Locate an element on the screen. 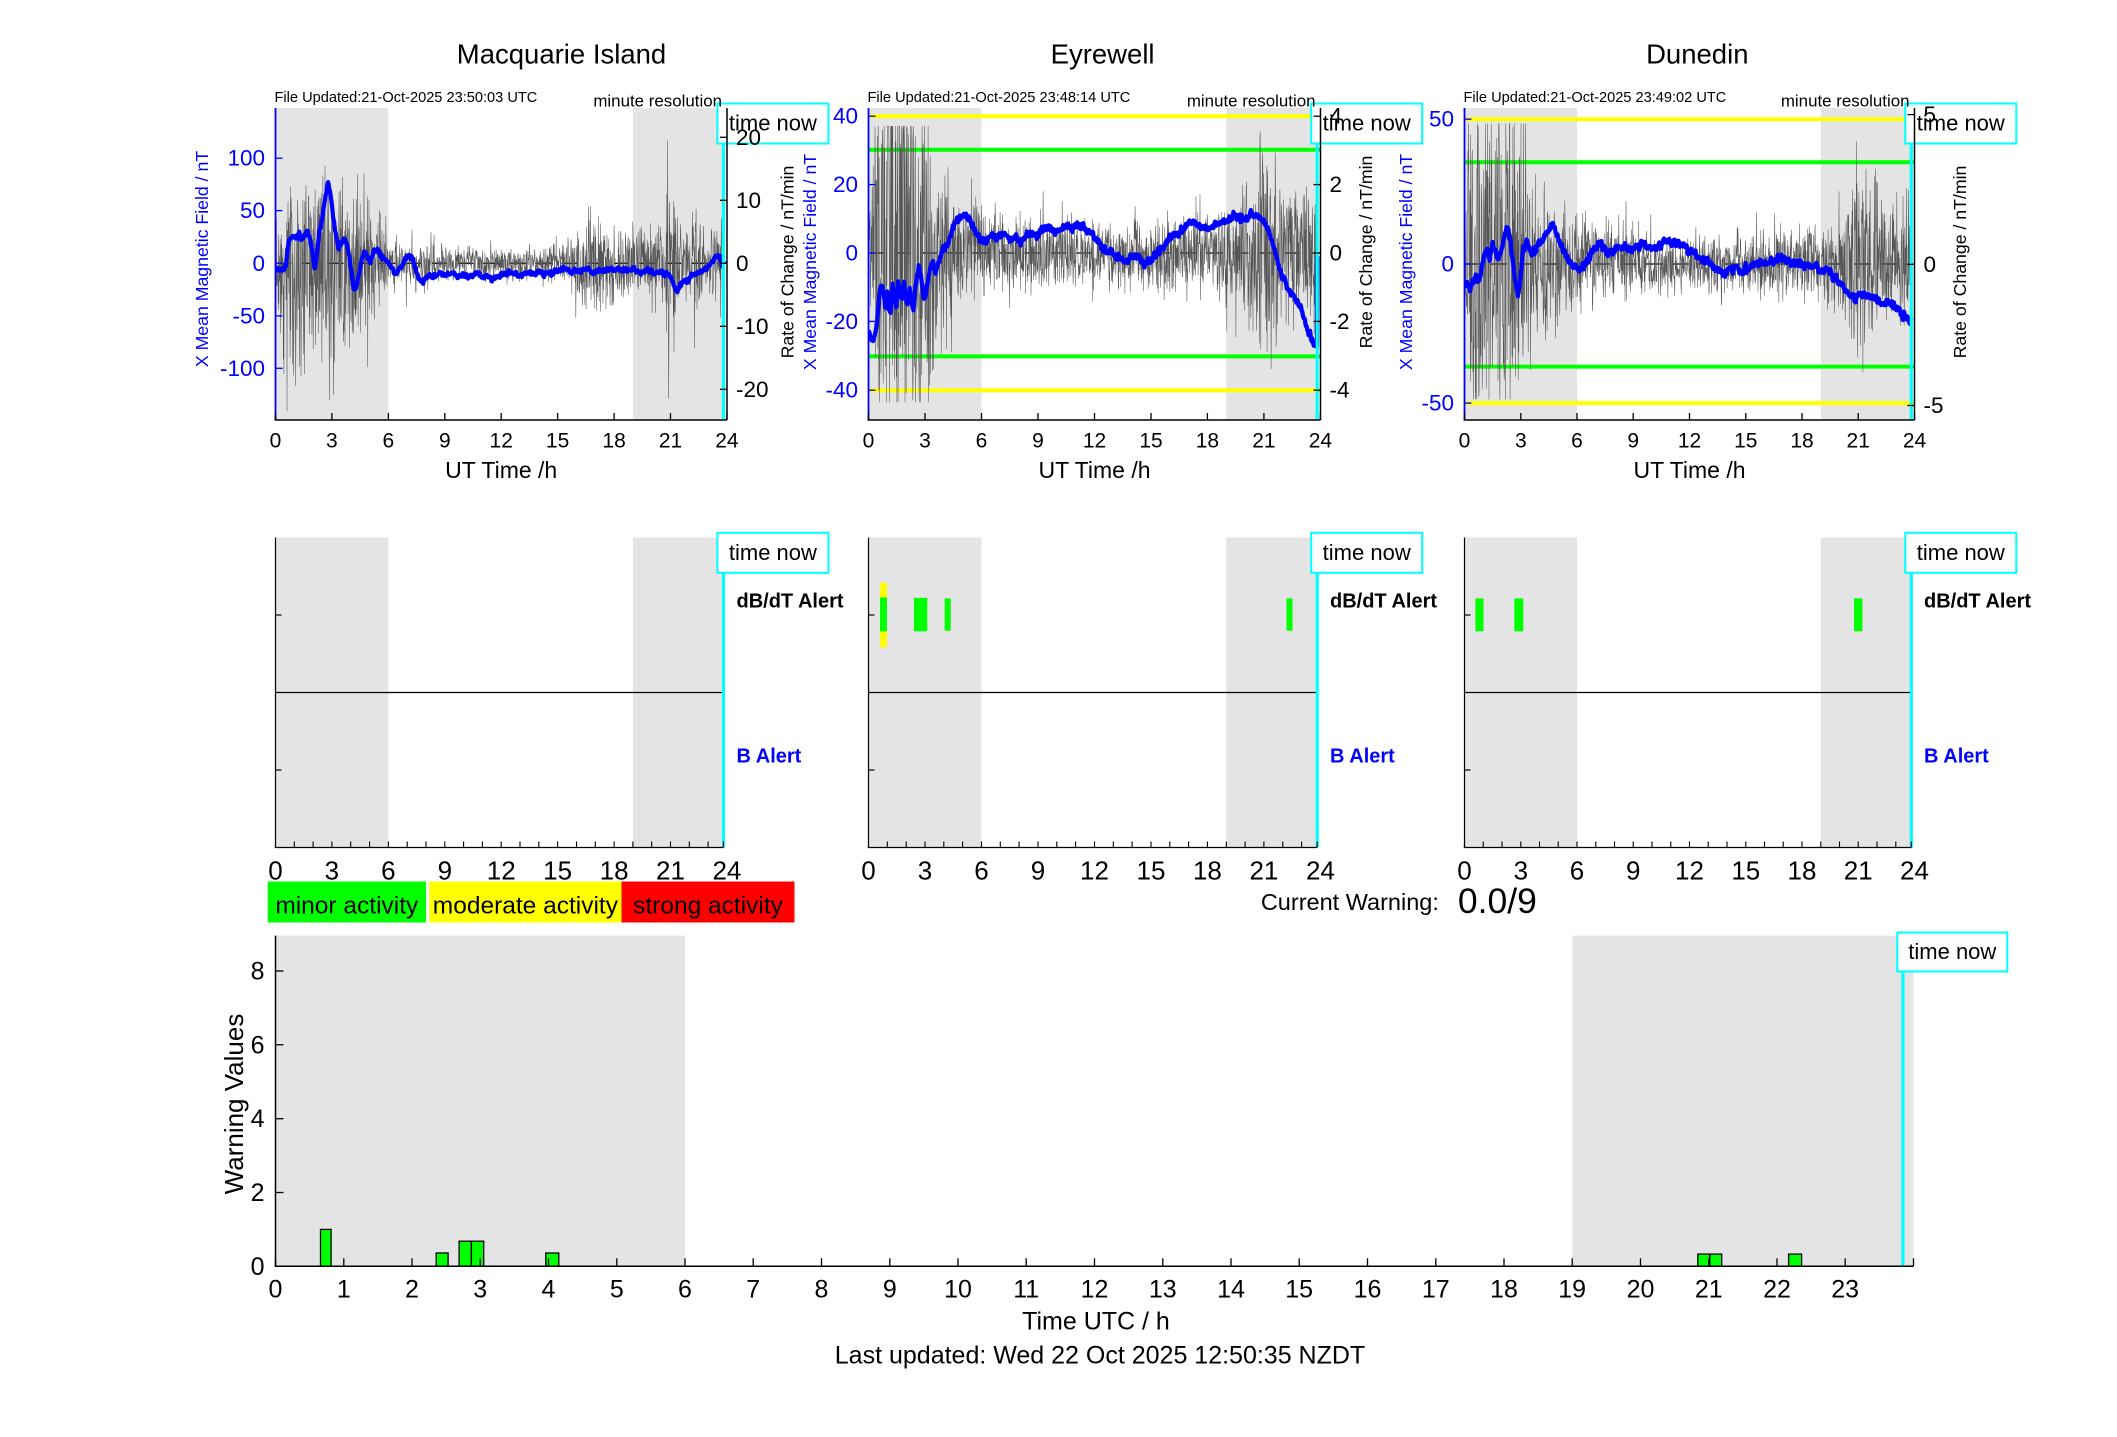  svg-text: Macquarie Island is located at coordinates (561, 53).